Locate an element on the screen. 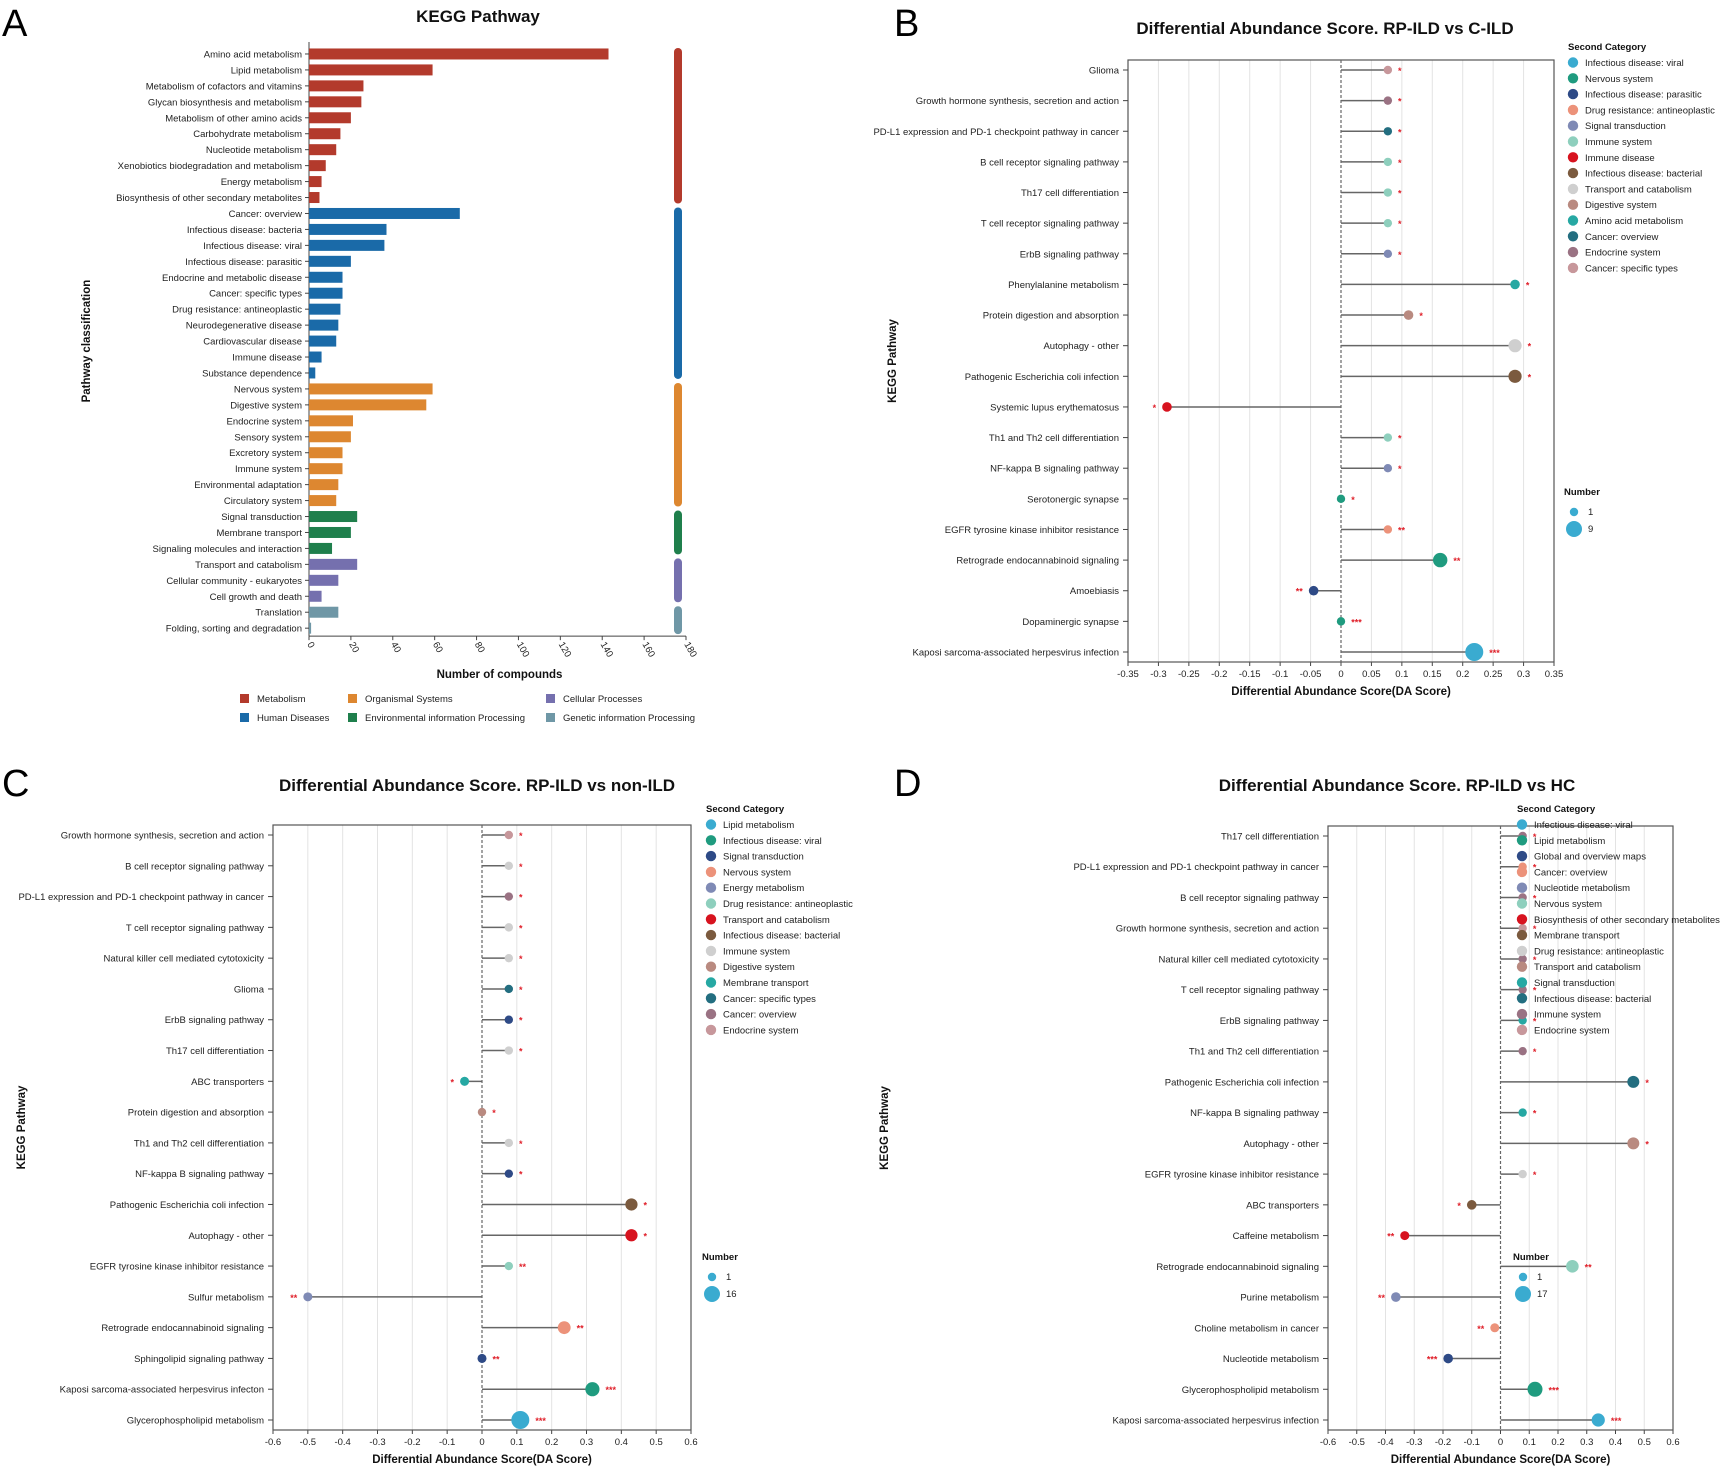 The width and height of the screenshot is (1730, 1469). legend-label: Immune system is located at coordinates (756, 951).